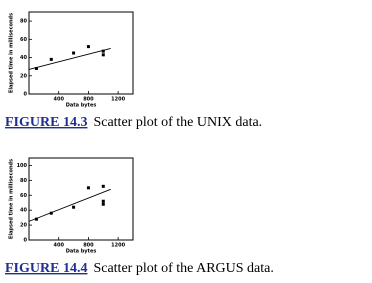 This screenshot has height=283, width=372. I want to click on figure-label: FIGURE 14.4, so click(46, 268).